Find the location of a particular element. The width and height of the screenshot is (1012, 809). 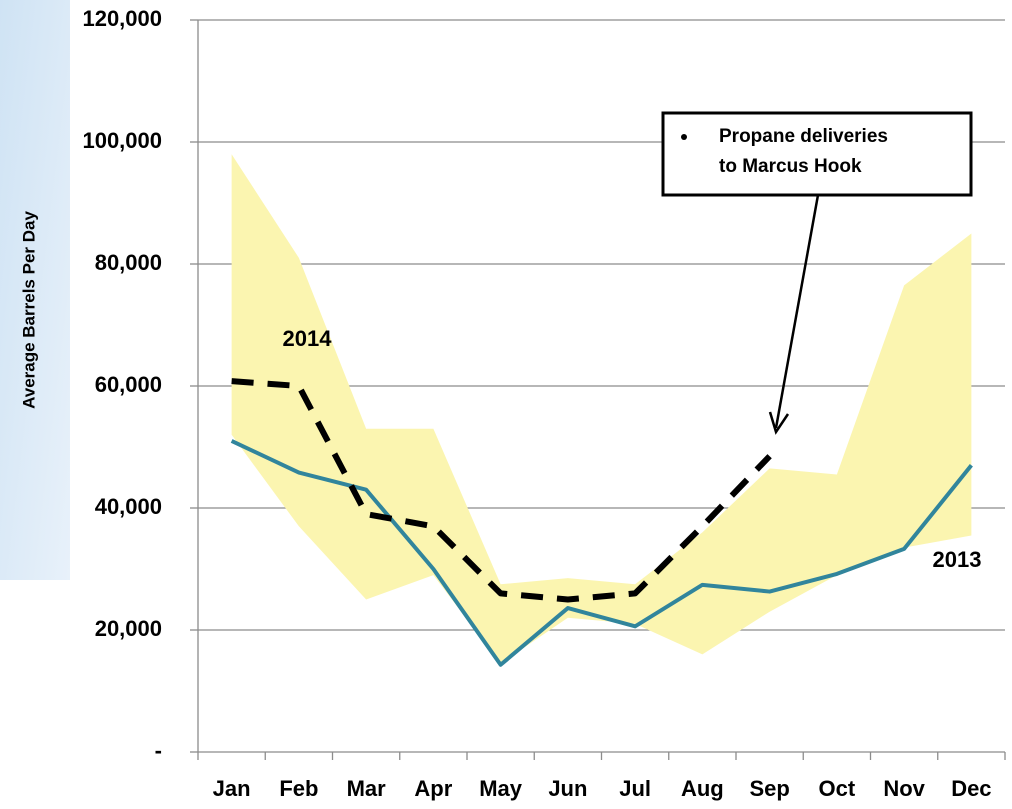

y-tick-label: 100,000 is located at coordinates (122, 140).